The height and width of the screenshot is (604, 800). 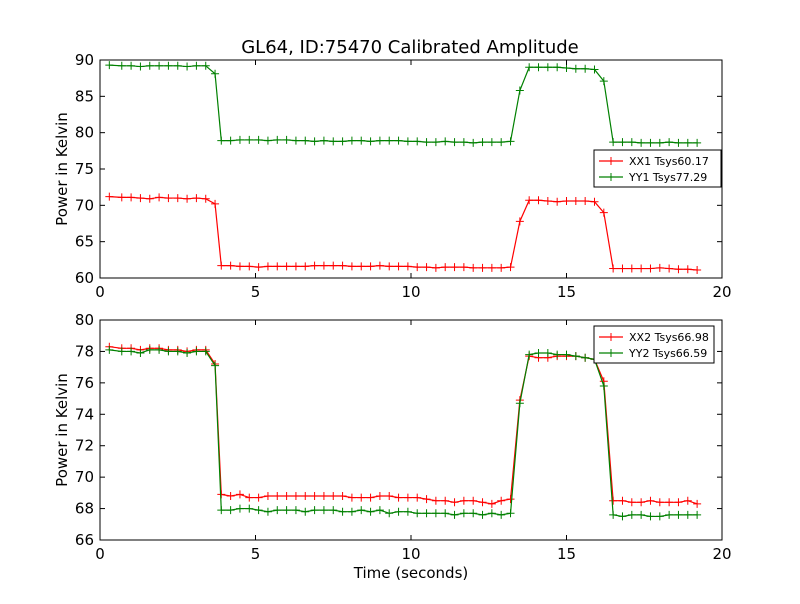 What do you see at coordinates (411, 573) in the screenshot?
I see `x-axis-label: Time (seconds)` at bounding box center [411, 573].